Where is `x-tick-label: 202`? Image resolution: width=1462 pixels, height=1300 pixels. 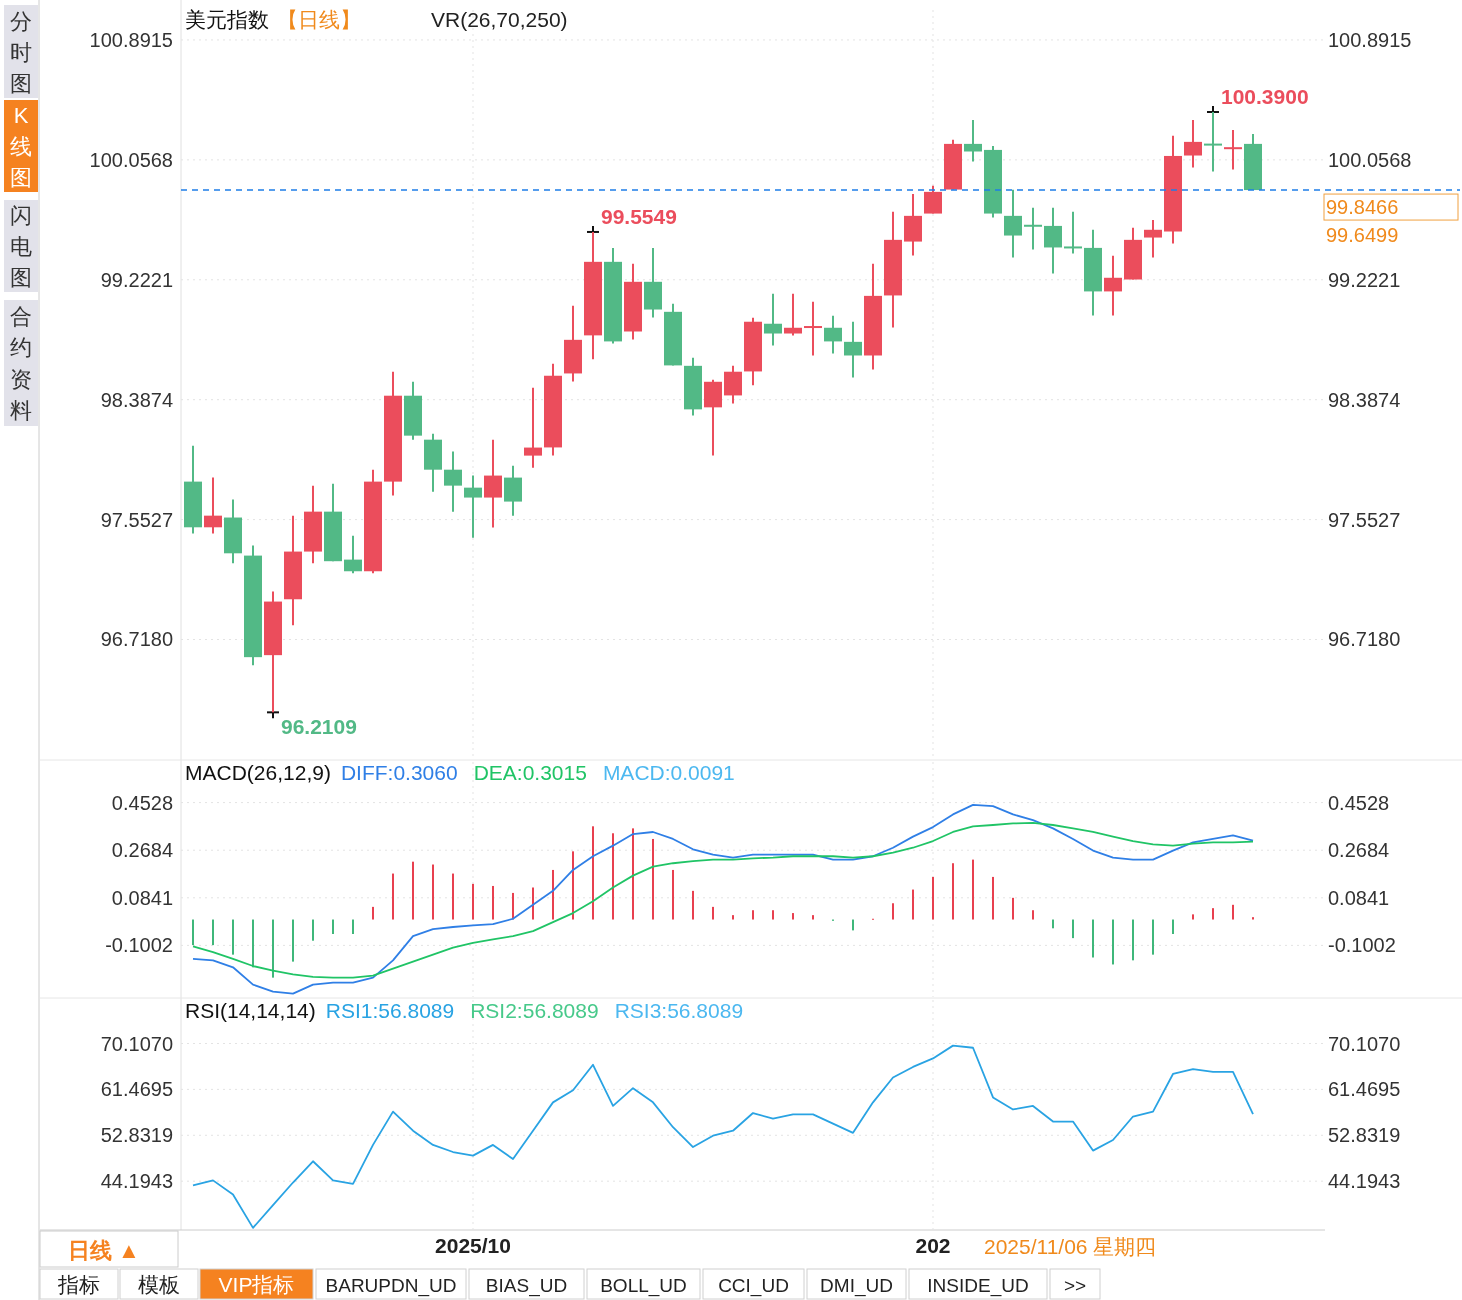 x-tick-label: 202 is located at coordinates (933, 1245).